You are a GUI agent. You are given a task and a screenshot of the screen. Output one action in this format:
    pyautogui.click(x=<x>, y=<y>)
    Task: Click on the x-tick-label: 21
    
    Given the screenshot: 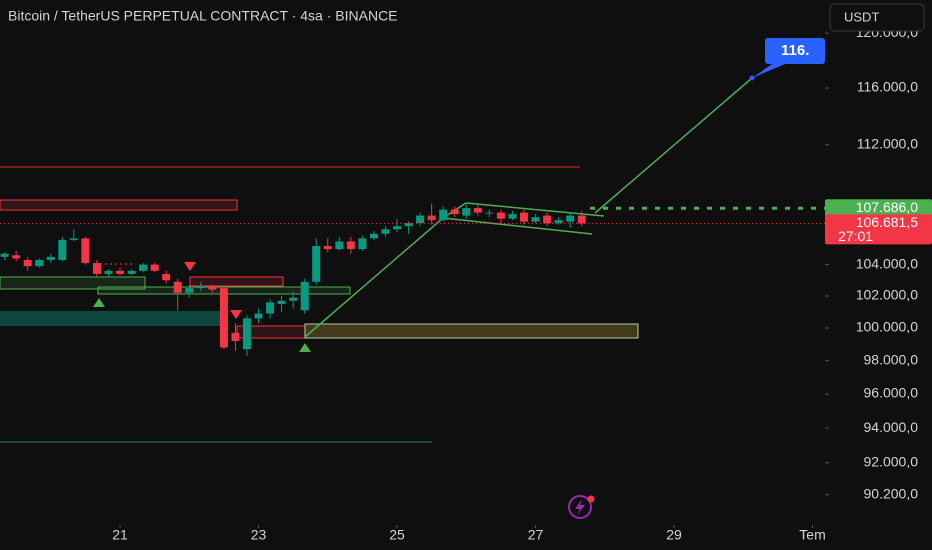 What is the action you would take?
    pyautogui.click(x=120, y=535)
    